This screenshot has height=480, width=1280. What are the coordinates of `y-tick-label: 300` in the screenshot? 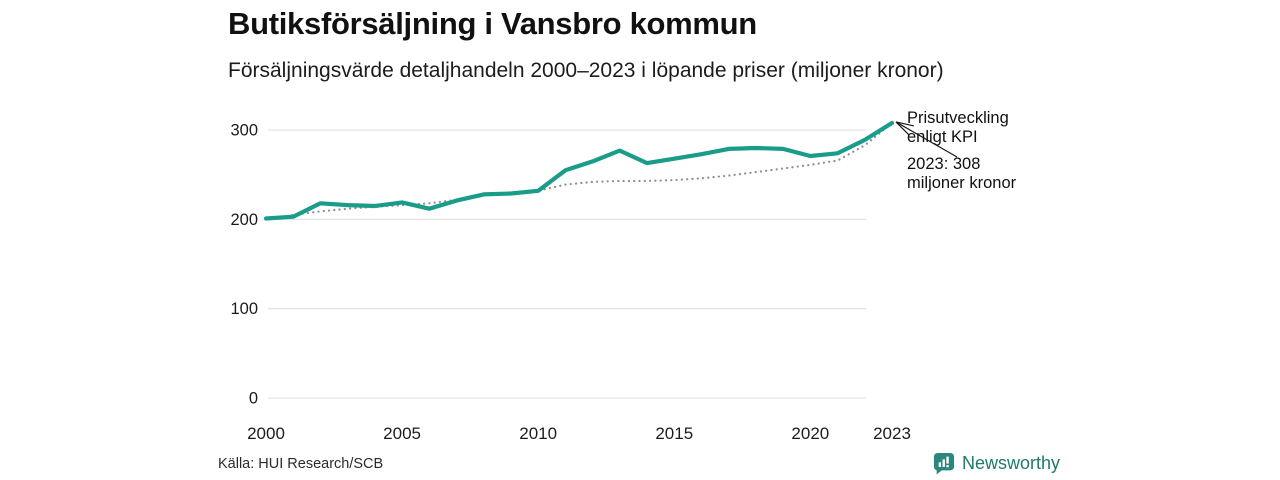 It's located at (244, 131).